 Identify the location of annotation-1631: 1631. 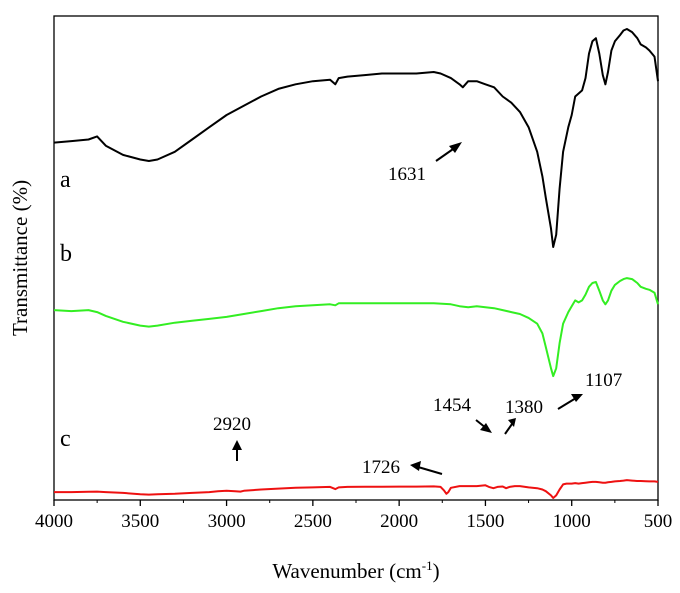
(425, 163).